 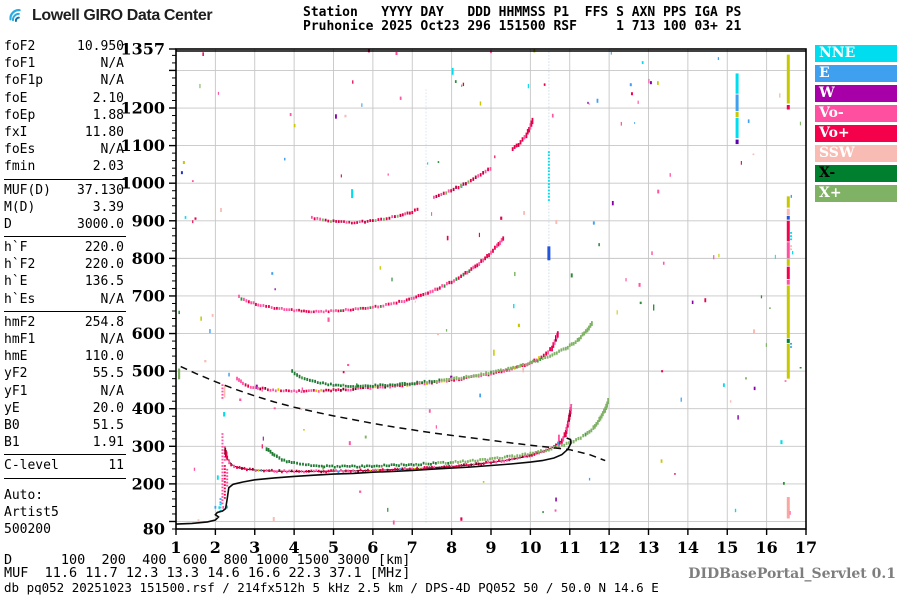 What do you see at coordinates (142, 108) in the screenshot?
I see `y-tick-label: 1200` at bounding box center [142, 108].